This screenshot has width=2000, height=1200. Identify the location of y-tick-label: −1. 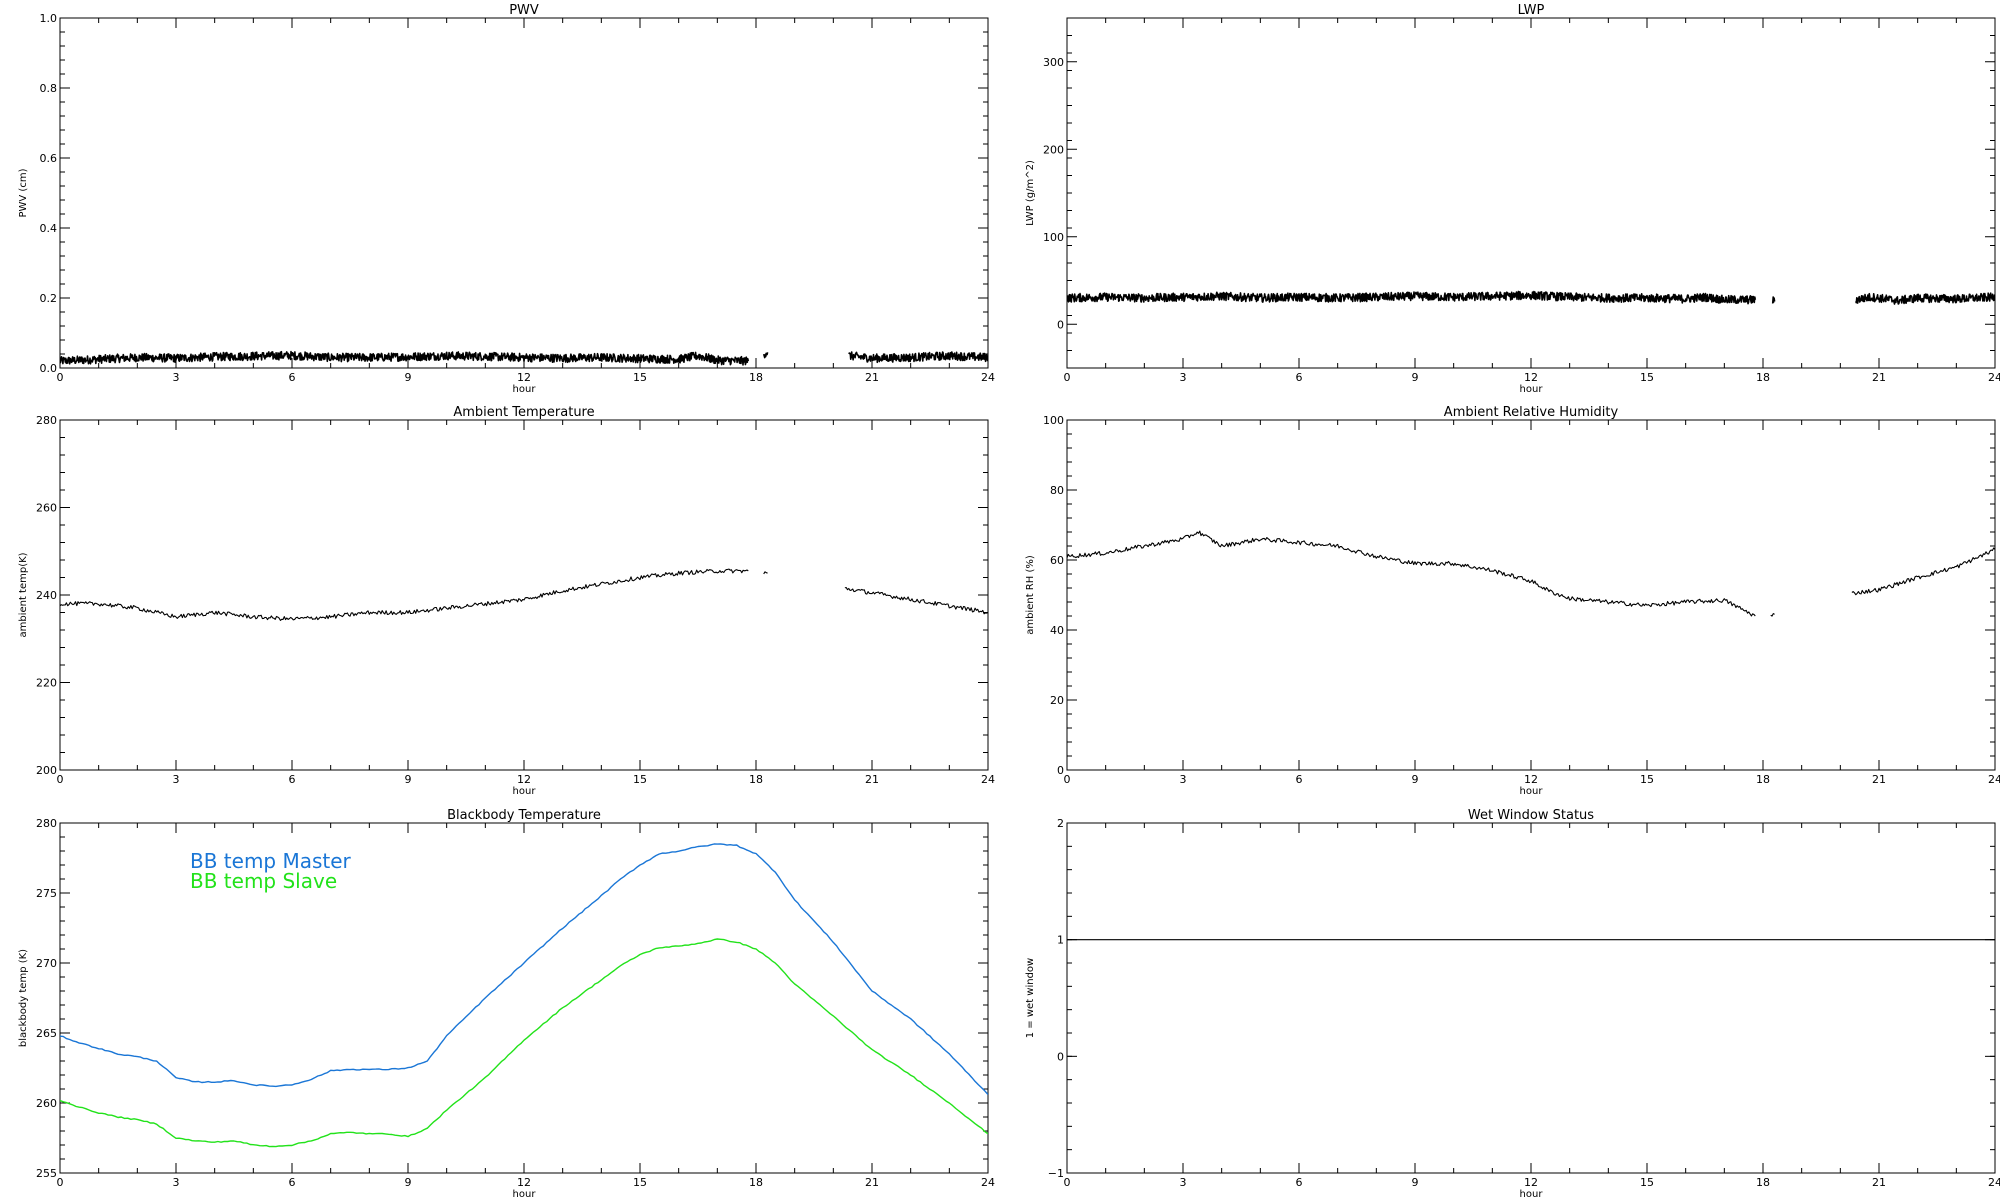
(1056, 1173).